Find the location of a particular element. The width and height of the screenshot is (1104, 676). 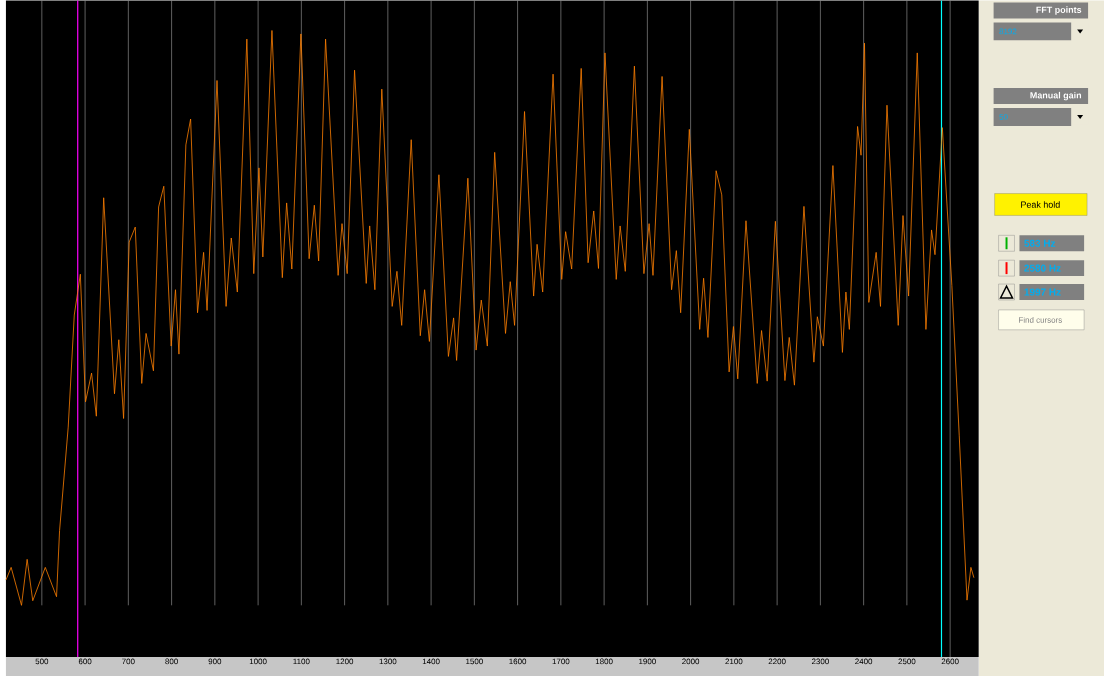

text: Peak hold is located at coordinates (1040, 204).